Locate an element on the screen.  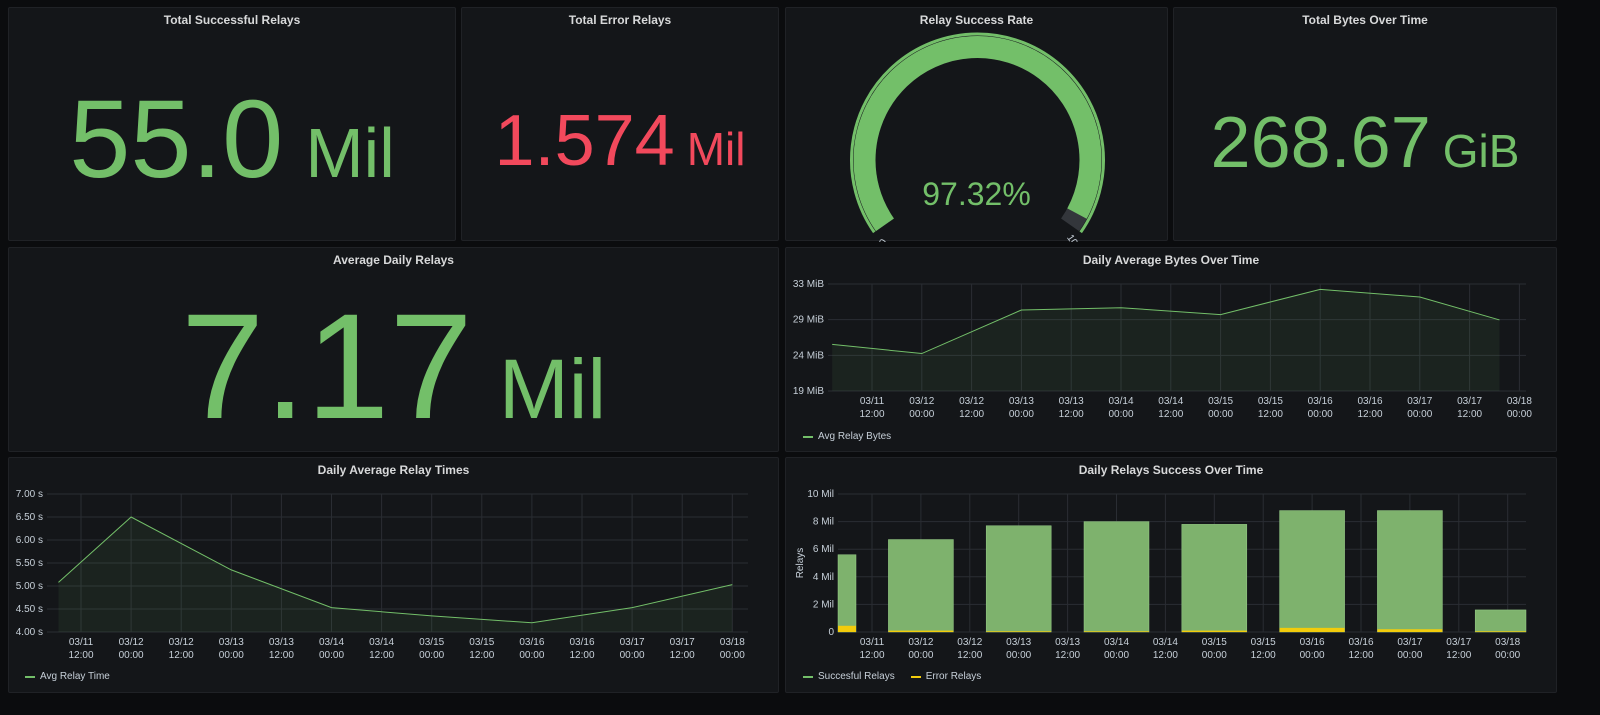
legend-label: Error Relays is located at coordinates (953, 676).